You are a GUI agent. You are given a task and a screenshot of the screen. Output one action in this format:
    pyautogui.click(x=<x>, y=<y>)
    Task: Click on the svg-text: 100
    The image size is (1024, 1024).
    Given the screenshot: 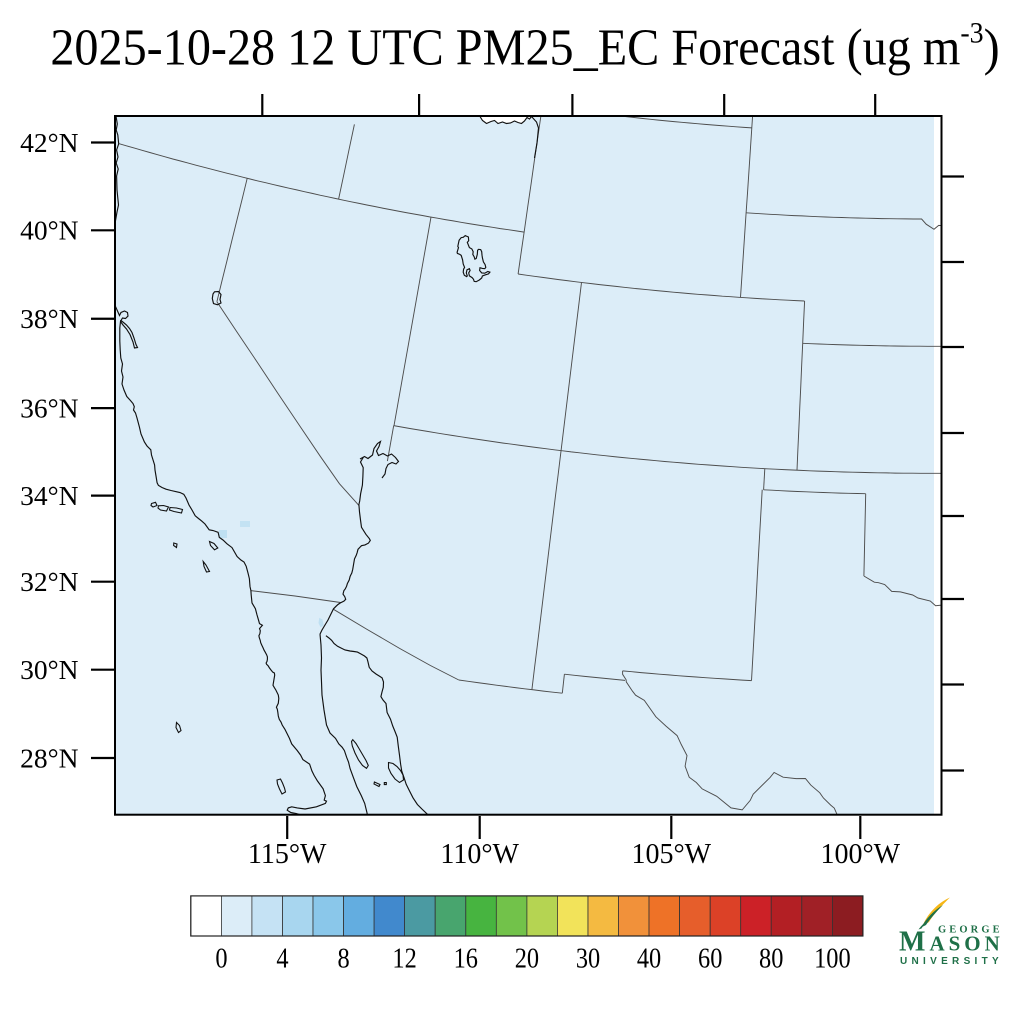 What is the action you would take?
    pyautogui.click(x=832, y=958)
    